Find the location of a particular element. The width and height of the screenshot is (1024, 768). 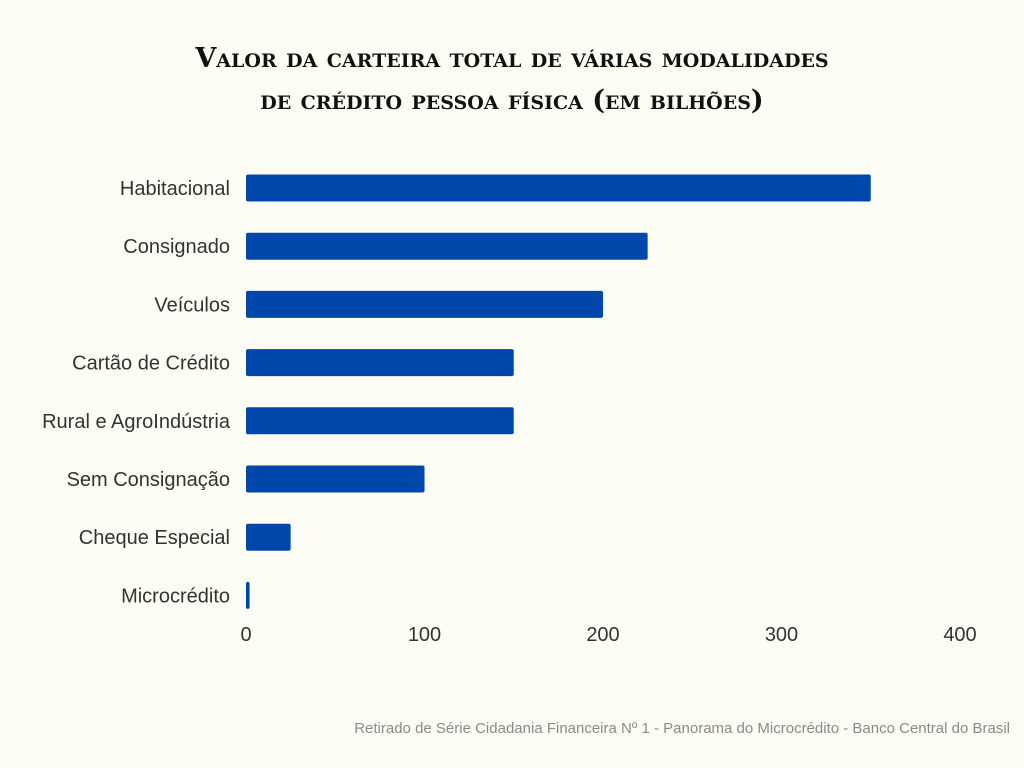

x-tick-label: 100 is located at coordinates (424, 635).